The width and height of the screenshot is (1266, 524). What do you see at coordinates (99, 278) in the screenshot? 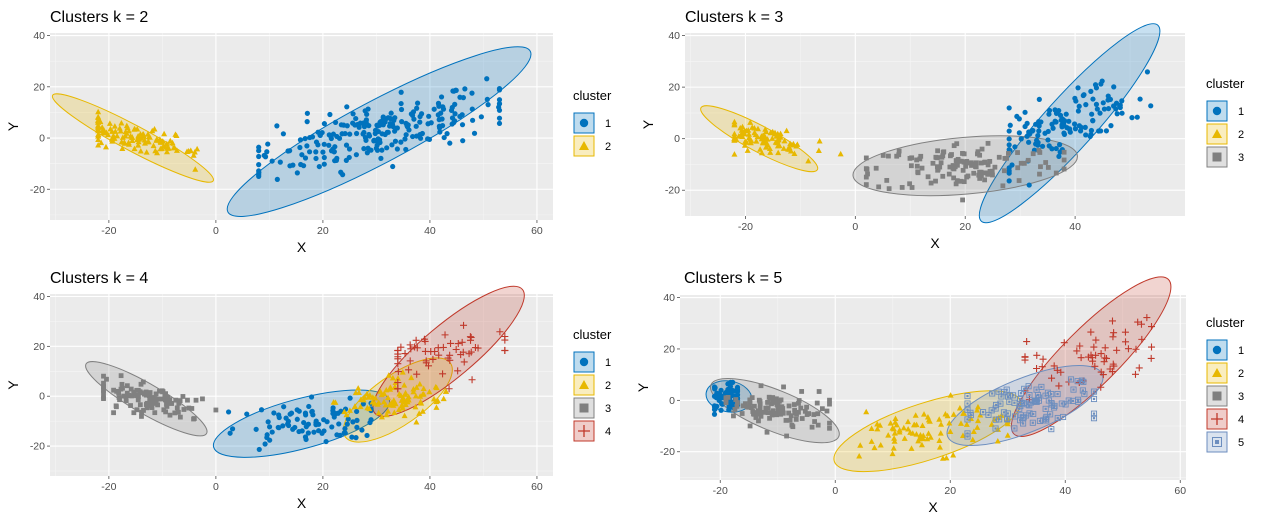
I see `chart-title: Clusters k = 4` at bounding box center [99, 278].